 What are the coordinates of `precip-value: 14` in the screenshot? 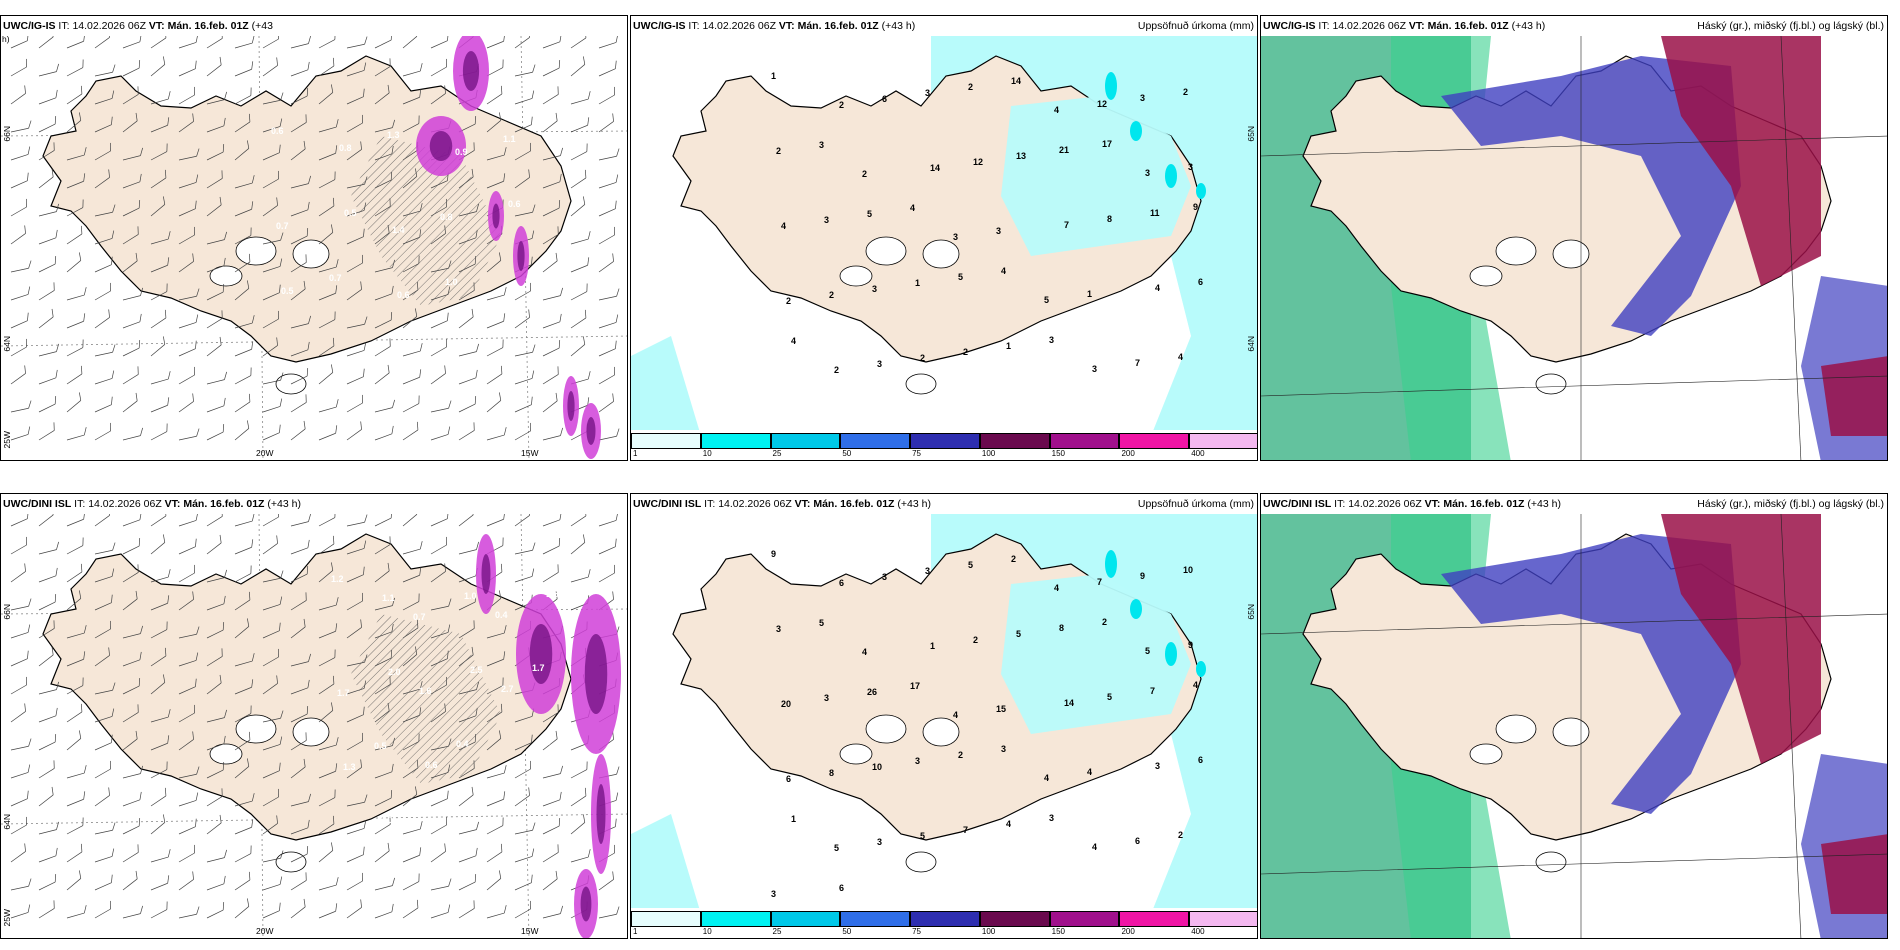 It's located at (935, 168).